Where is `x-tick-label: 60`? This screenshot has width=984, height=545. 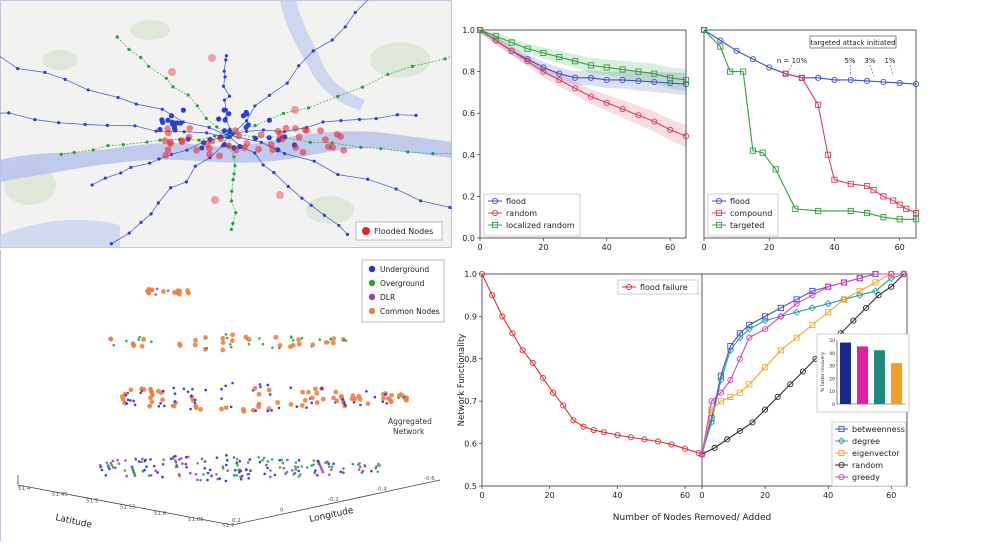 x-tick-label: 60 is located at coordinates (900, 246).